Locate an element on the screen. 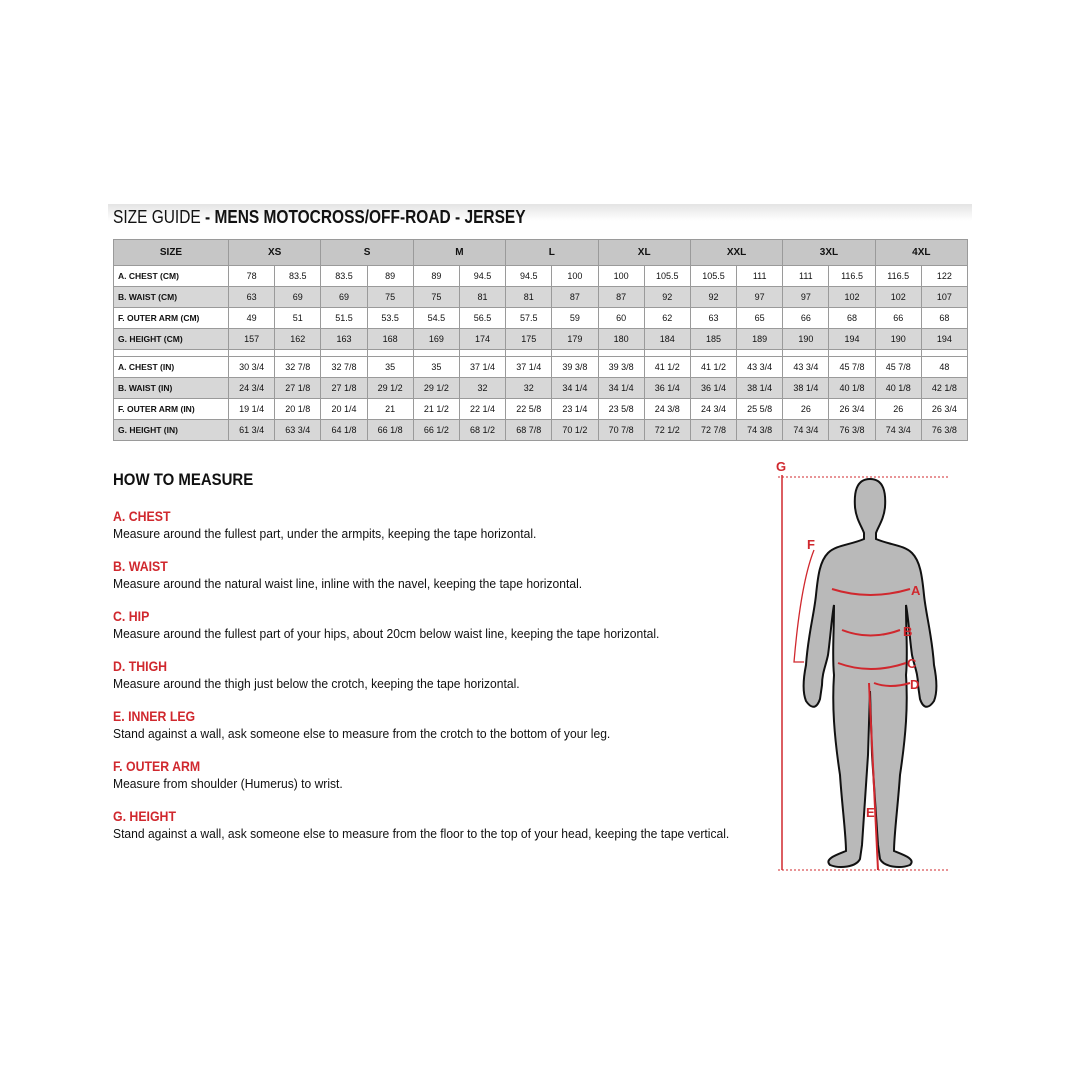 This screenshot has width=1080, height=1080. table-cell: 189 is located at coordinates (760, 339).